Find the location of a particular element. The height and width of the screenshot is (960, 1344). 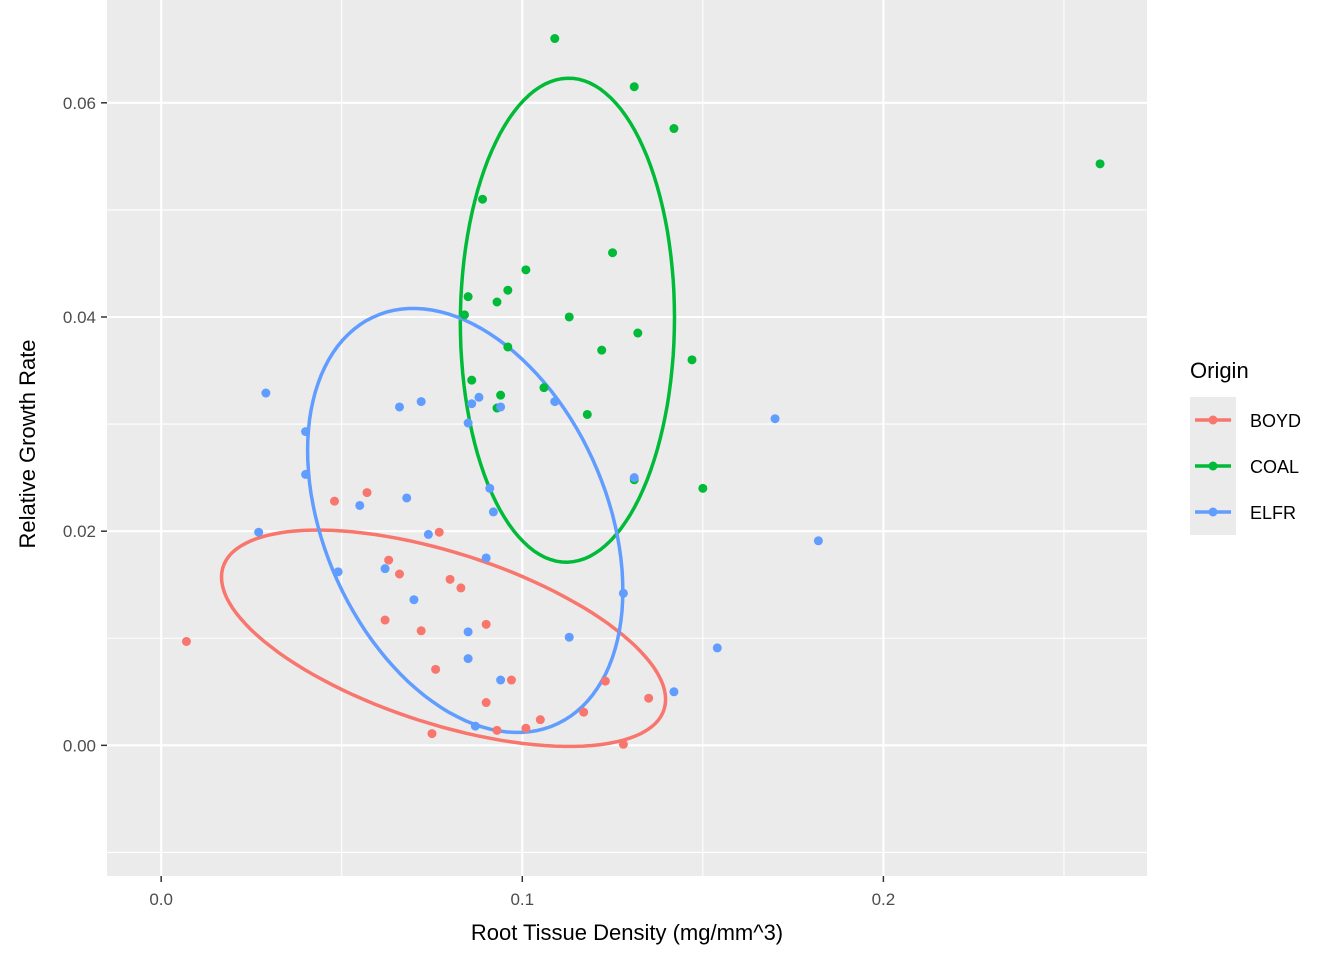

ellipse-elfr is located at coordinates (465, 520).